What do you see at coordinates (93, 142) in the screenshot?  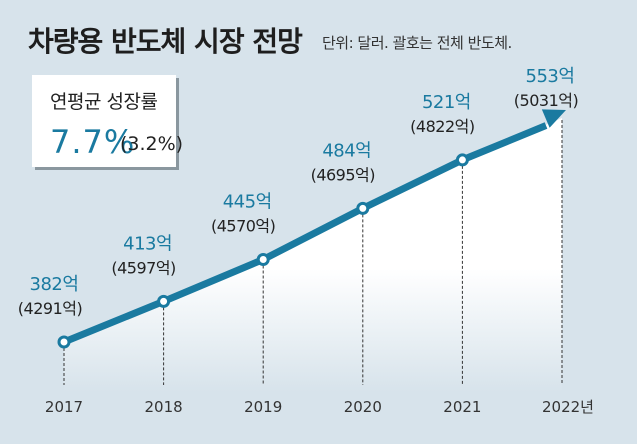 I see `growth-rate-value: 7.7%` at bounding box center [93, 142].